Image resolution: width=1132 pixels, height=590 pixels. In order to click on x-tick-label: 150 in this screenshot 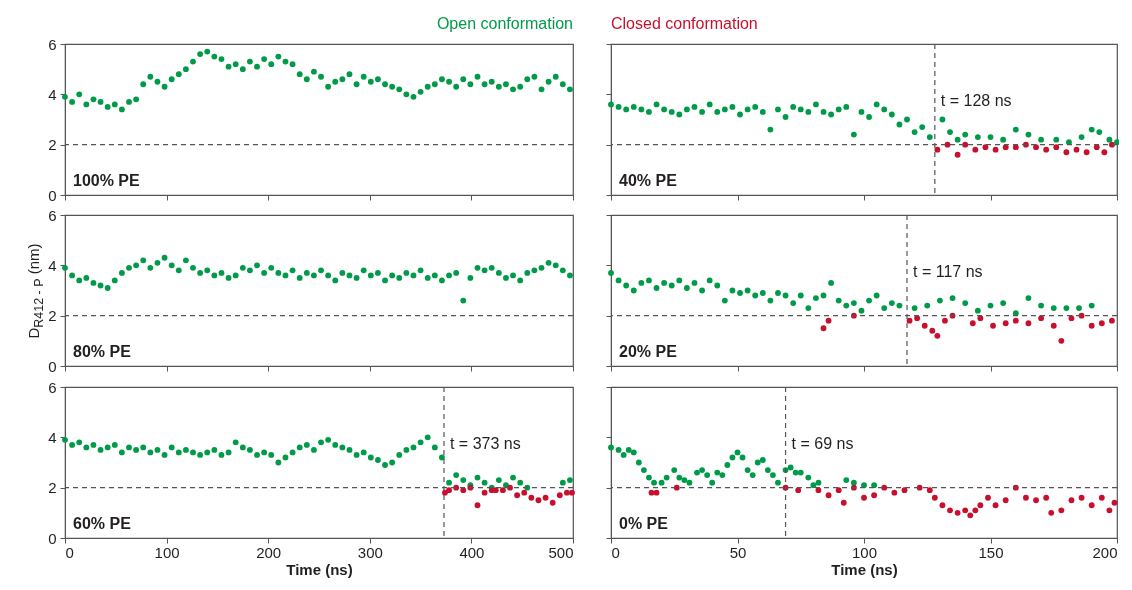, I will do `click(991, 552)`.